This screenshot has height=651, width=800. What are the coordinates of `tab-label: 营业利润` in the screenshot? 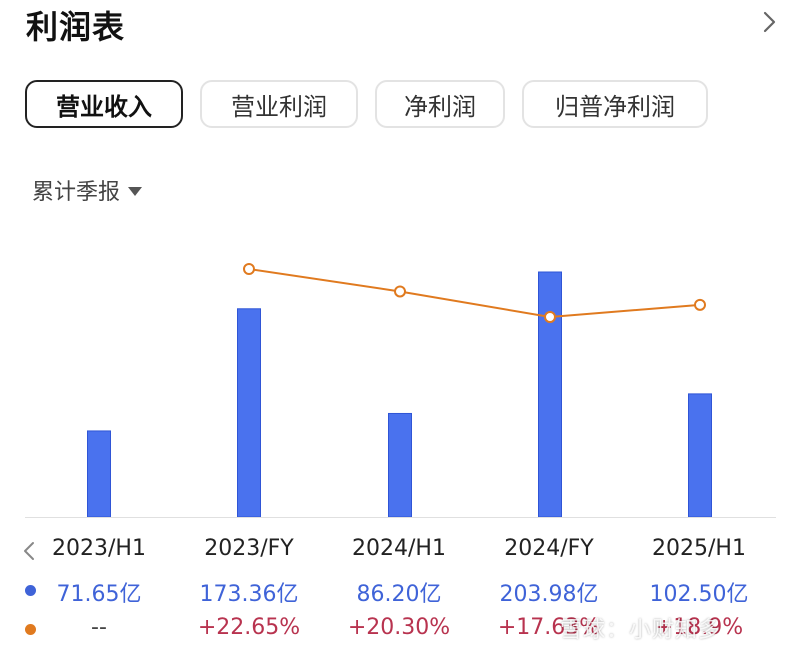 It's located at (279, 106).